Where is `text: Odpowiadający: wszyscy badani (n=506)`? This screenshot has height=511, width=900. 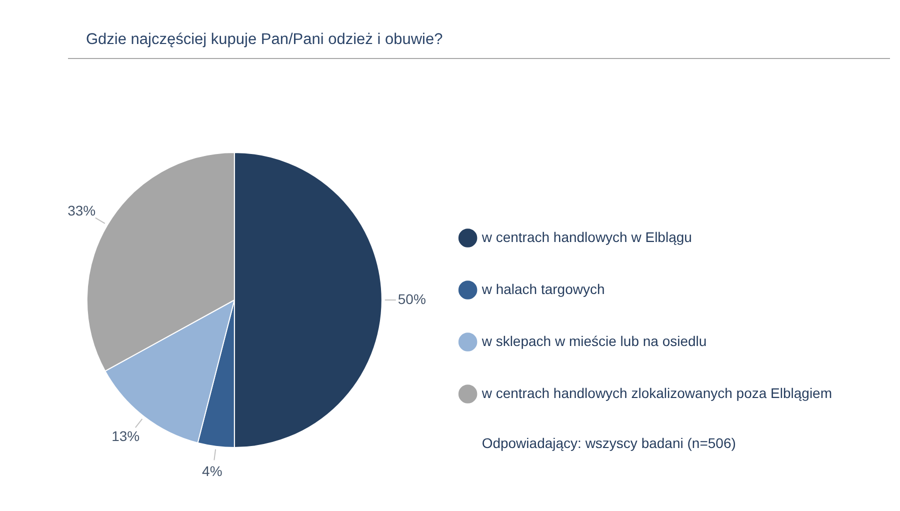
text: Odpowiadający: wszyscy badani (n=506) is located at coordinates (609, 443).